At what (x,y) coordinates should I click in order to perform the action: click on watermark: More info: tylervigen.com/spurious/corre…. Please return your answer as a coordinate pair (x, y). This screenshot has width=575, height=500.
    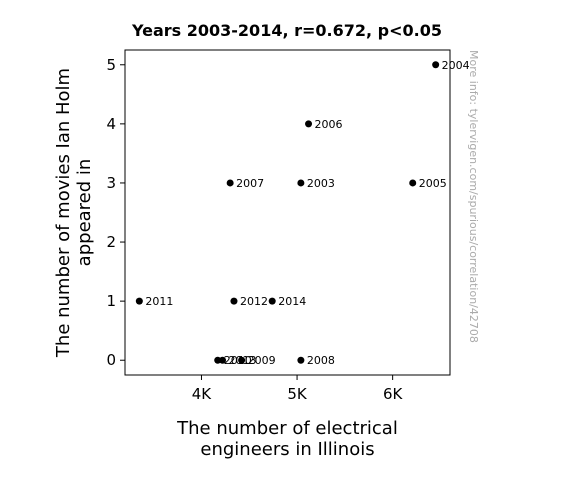
    Looking at the image, I should click on (473, 196).